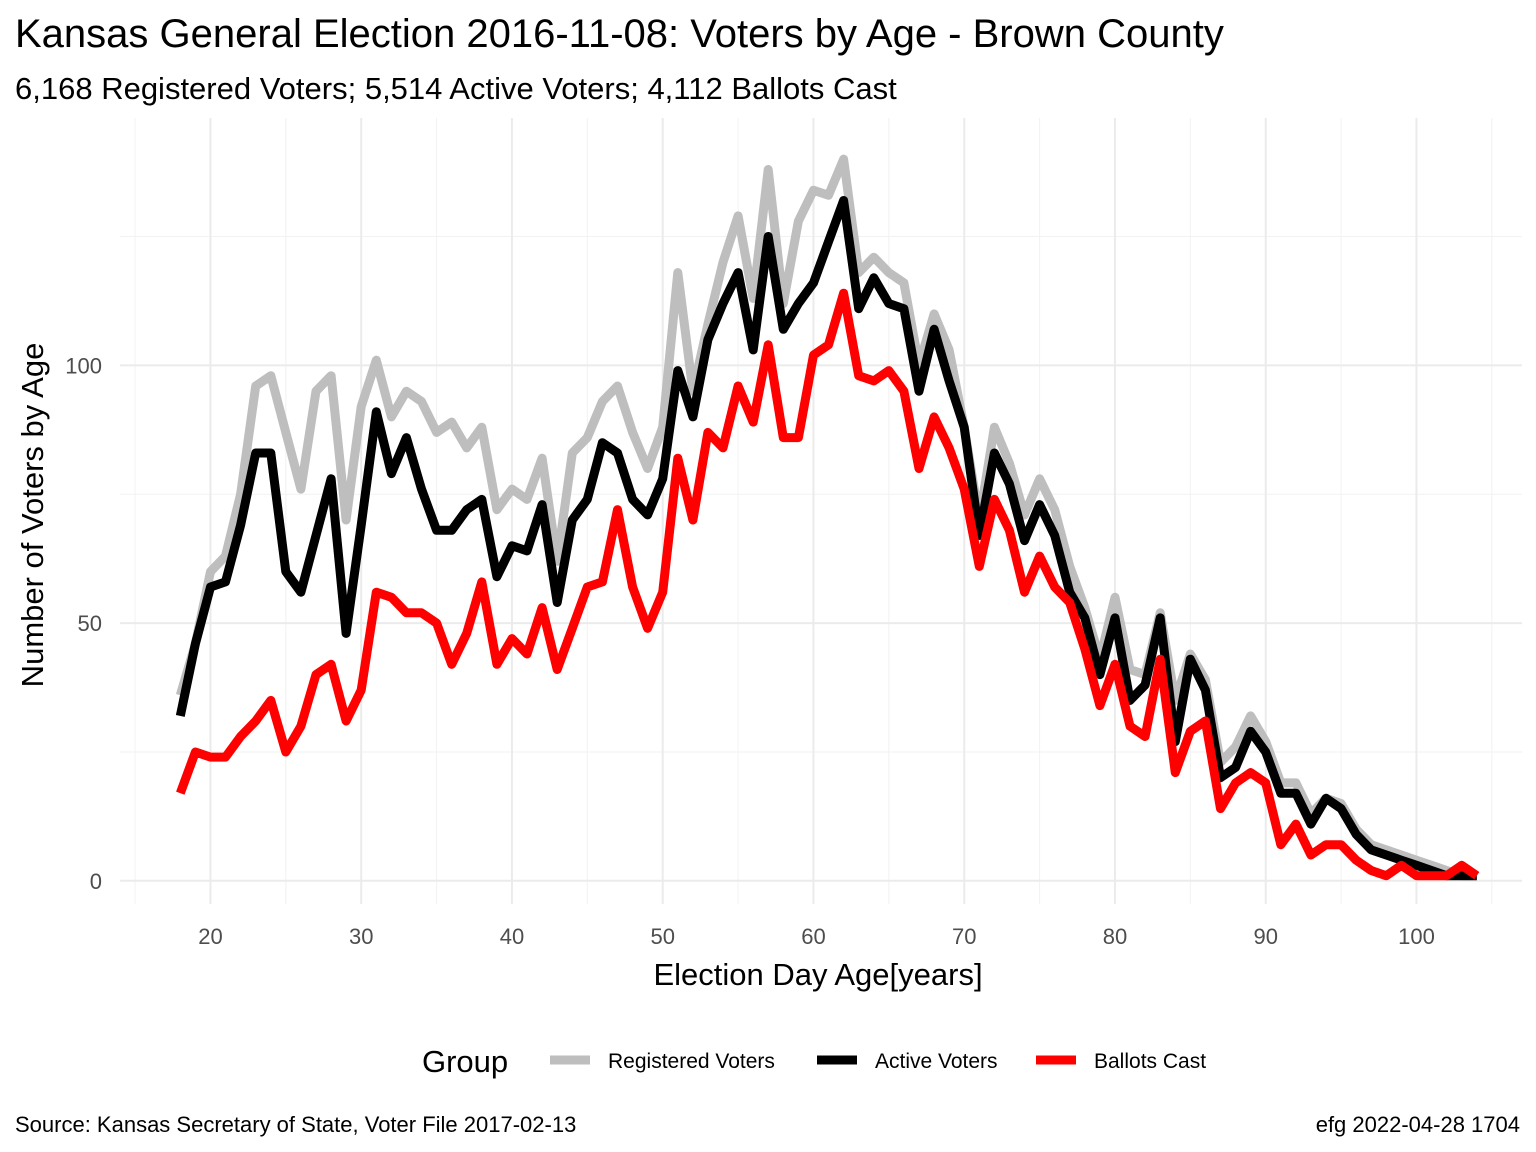  Describe the element at coordinates (813, 936) in the screenshot. I see `x-tick-label: 60` at that location.